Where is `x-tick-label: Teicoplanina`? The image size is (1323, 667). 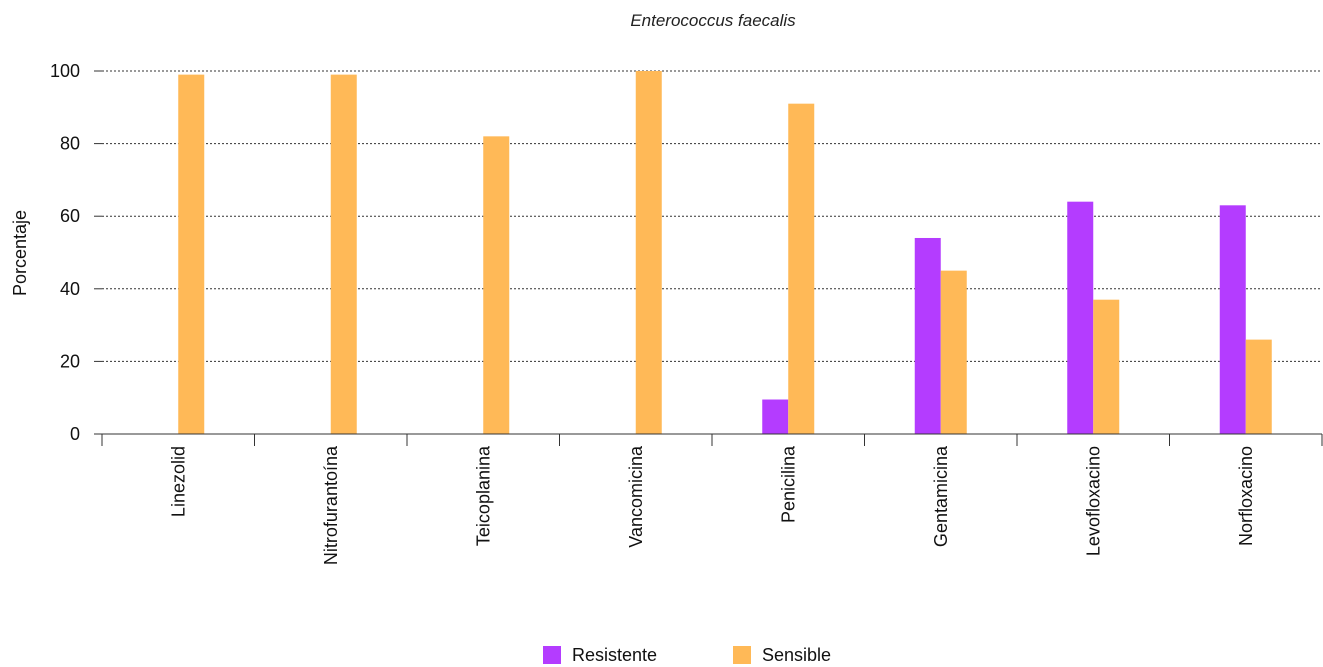
x-tick-label: Teicoplanina is located at coordinates (483, 495).